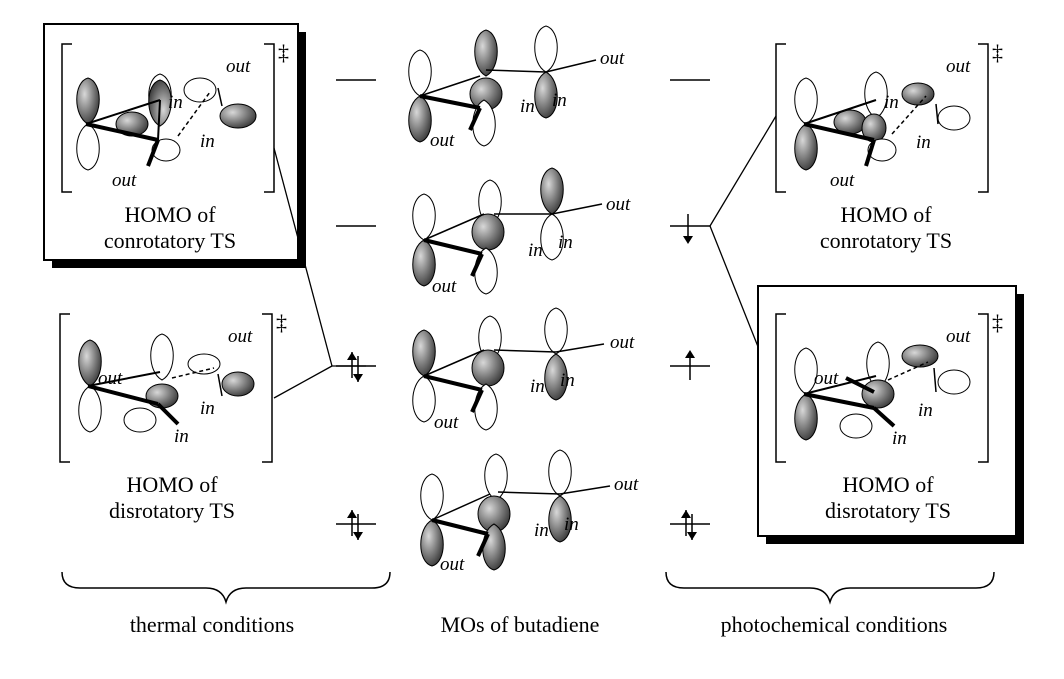 The width and height of the screenshot is (1064, 679). Describe the element at coordinates (226, 588) in the screenshot. I see `brace-thermal` at that location.